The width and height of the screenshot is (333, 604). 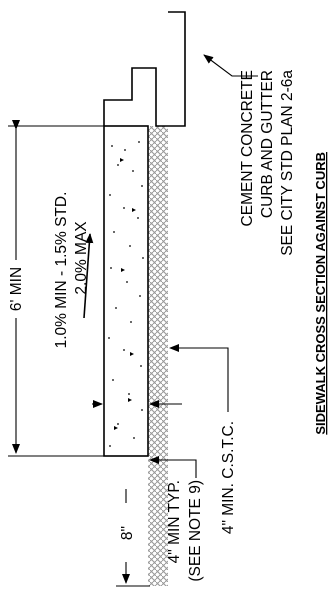 What do you see at coordinates (320, 293) in the screenshot?
I see `drawing-title: SIDEWALK CROSS SECTION AGAINST CURB` at bounding box center [320, 293].